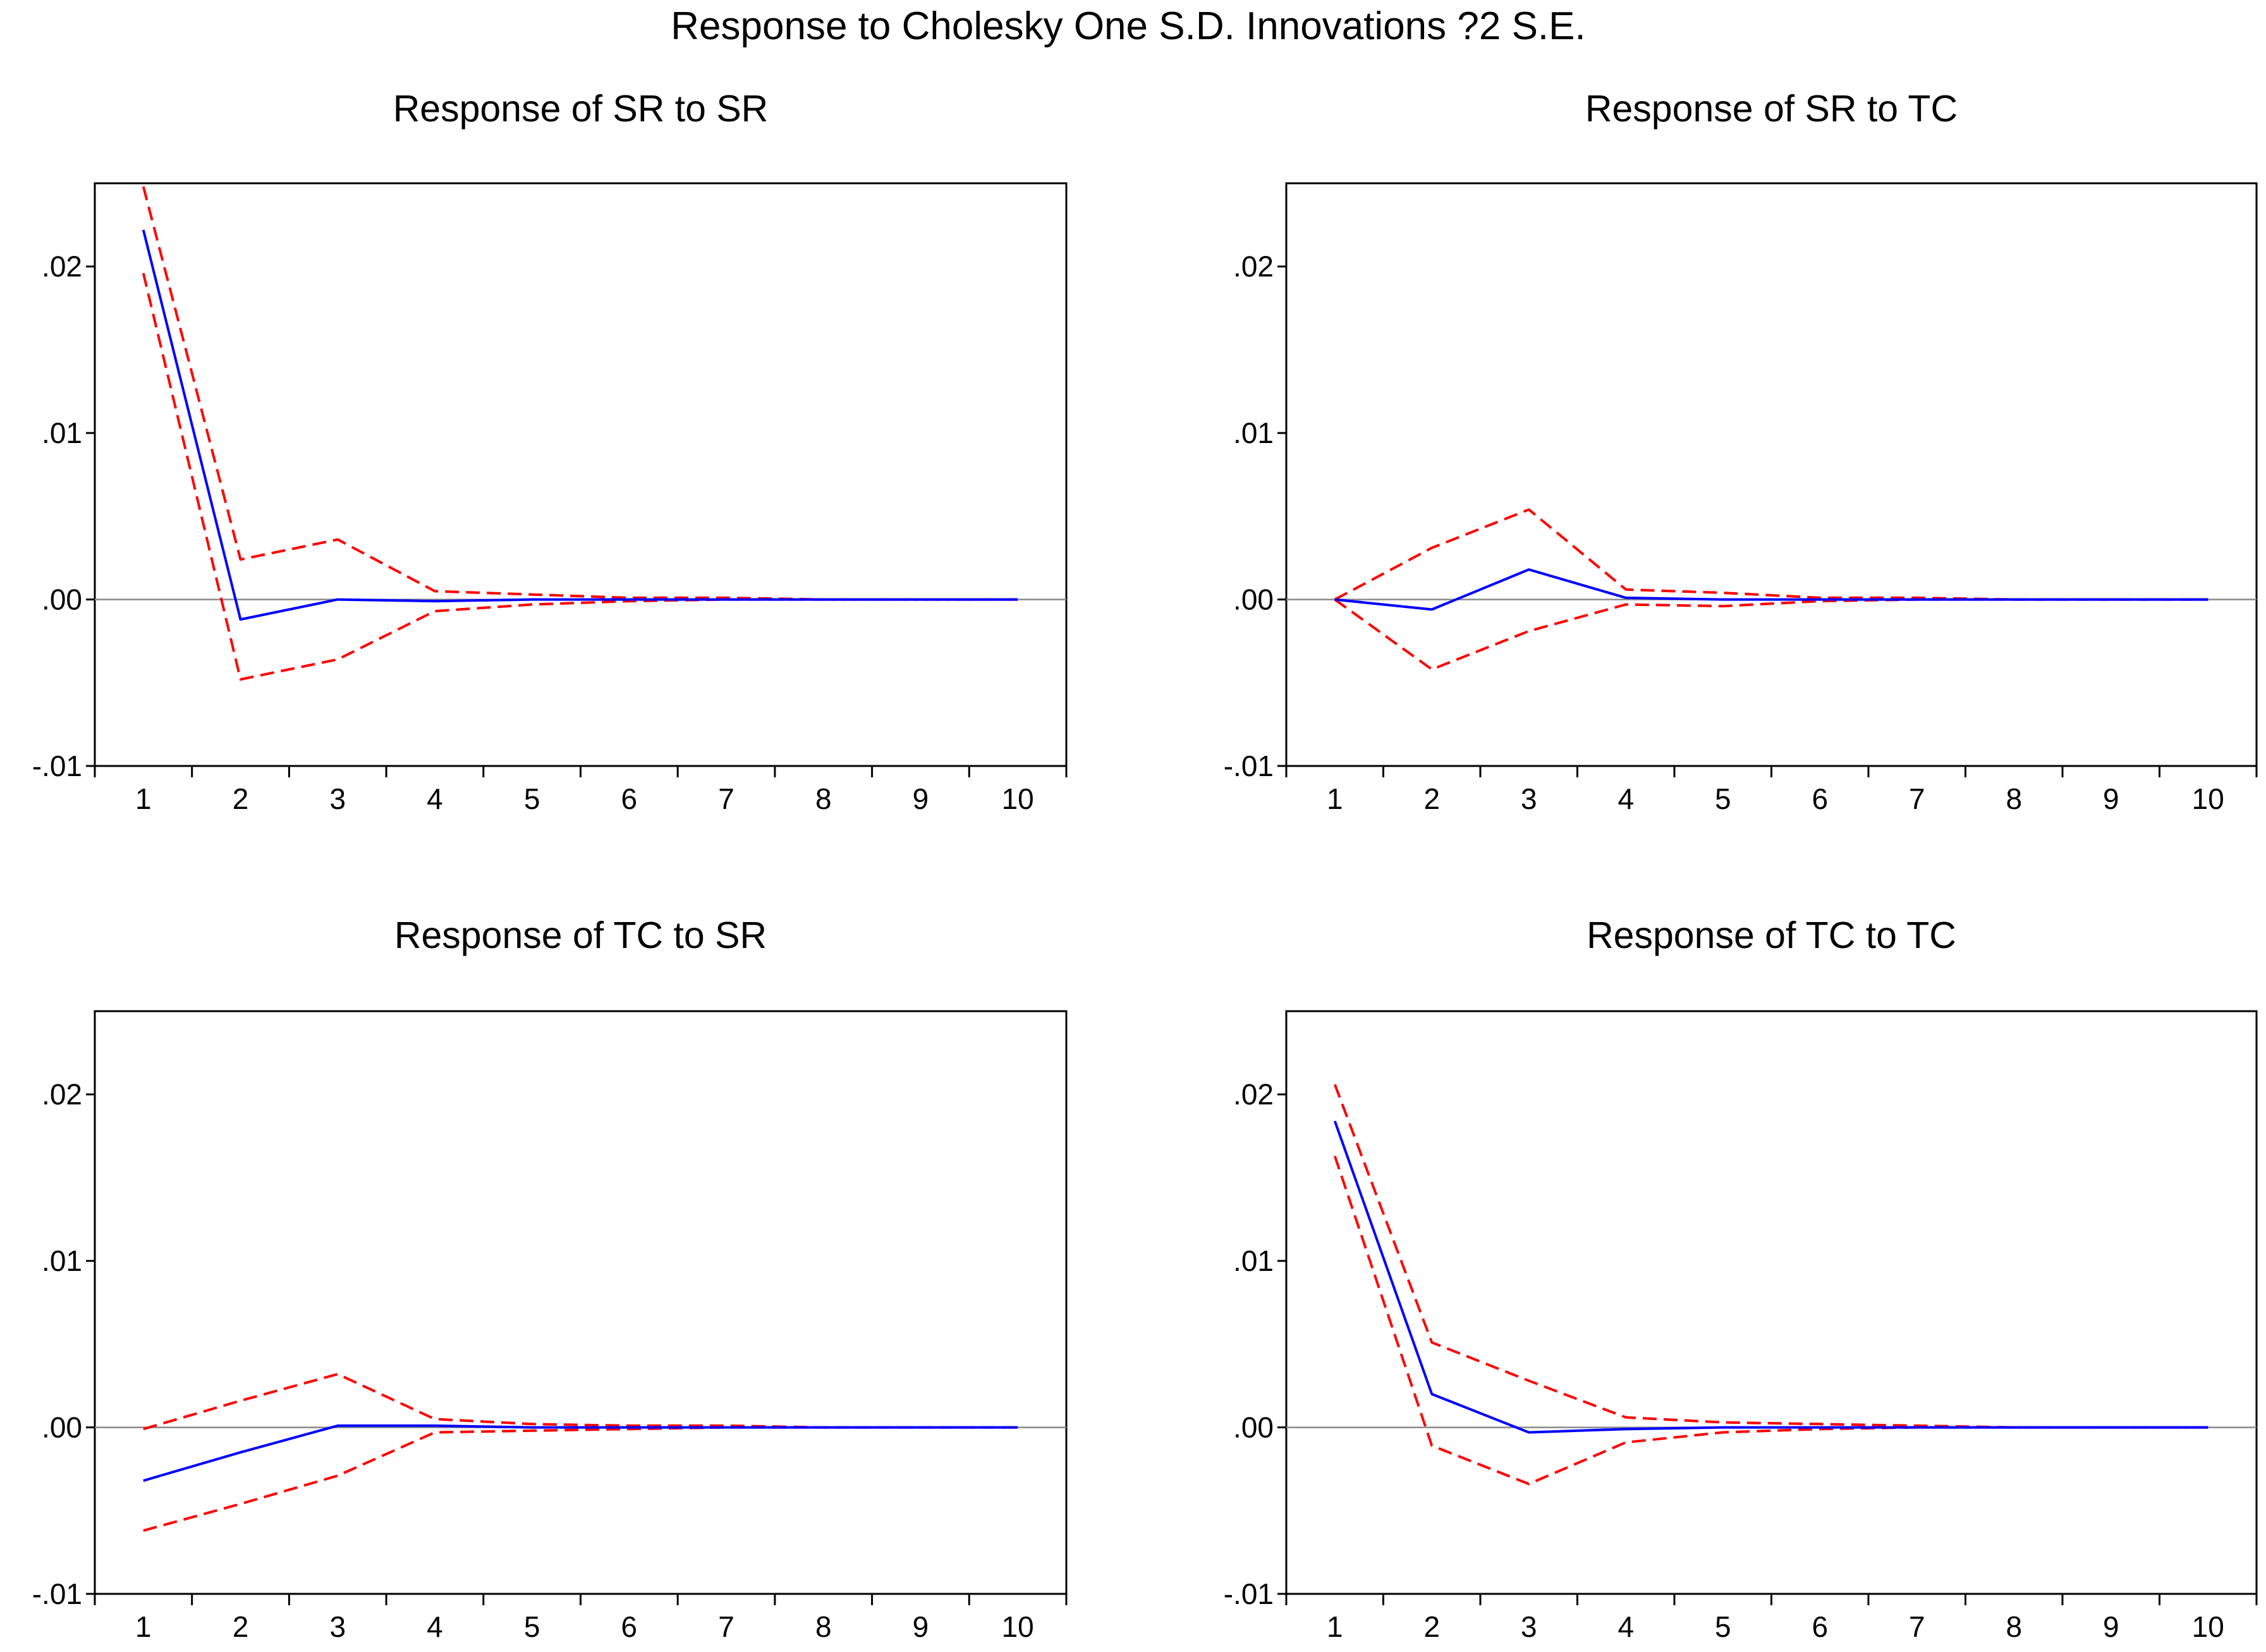  What do you see at coordinates (581, 109) in the screenshot?
I see `panel-title: Response of SR to SR` at bounding box center [581, 109].